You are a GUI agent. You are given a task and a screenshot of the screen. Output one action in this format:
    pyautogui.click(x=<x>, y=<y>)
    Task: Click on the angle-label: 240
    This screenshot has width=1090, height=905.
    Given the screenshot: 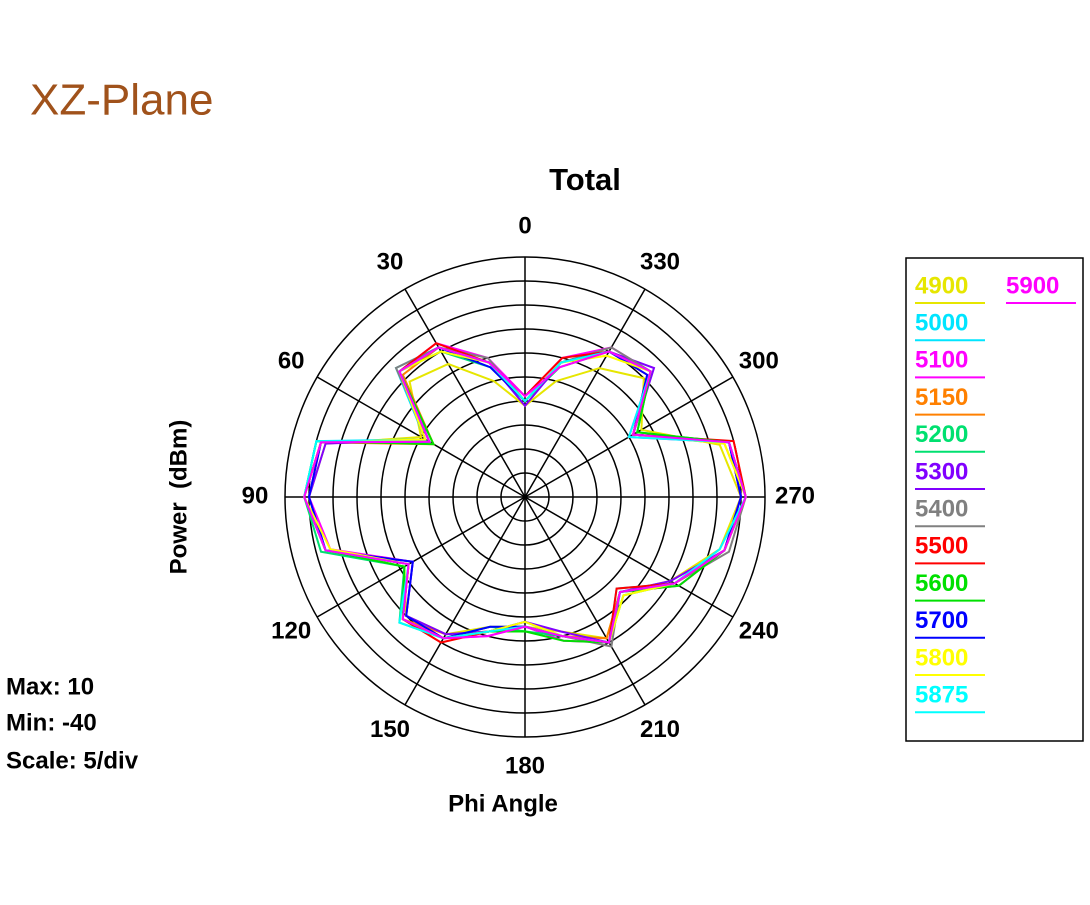 What is the action you would take?
    pyautogui.click(x=759, y=630)
    